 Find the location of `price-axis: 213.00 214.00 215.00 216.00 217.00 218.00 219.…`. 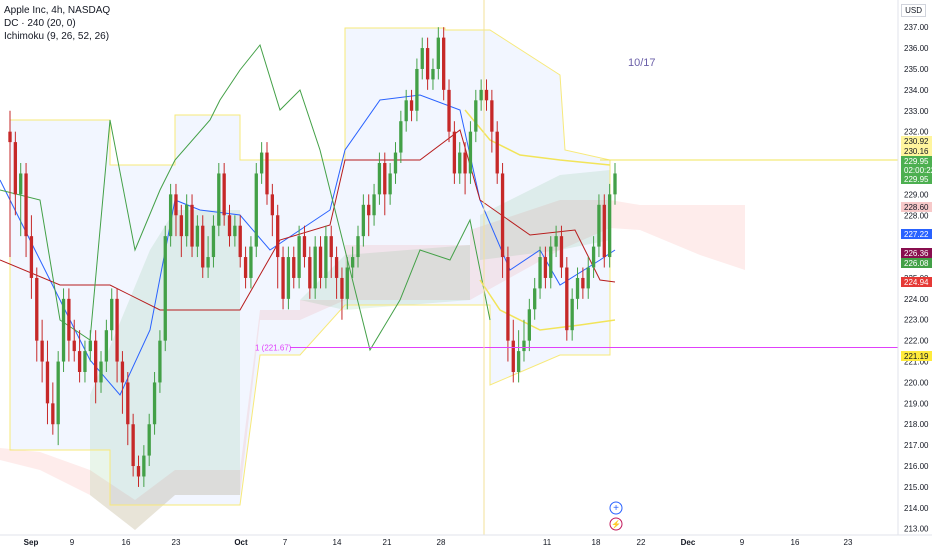

price-axis: 213.00 214.00 215.00 216.00 217.00 218.00 219.… is located at coordinates (914, 275).